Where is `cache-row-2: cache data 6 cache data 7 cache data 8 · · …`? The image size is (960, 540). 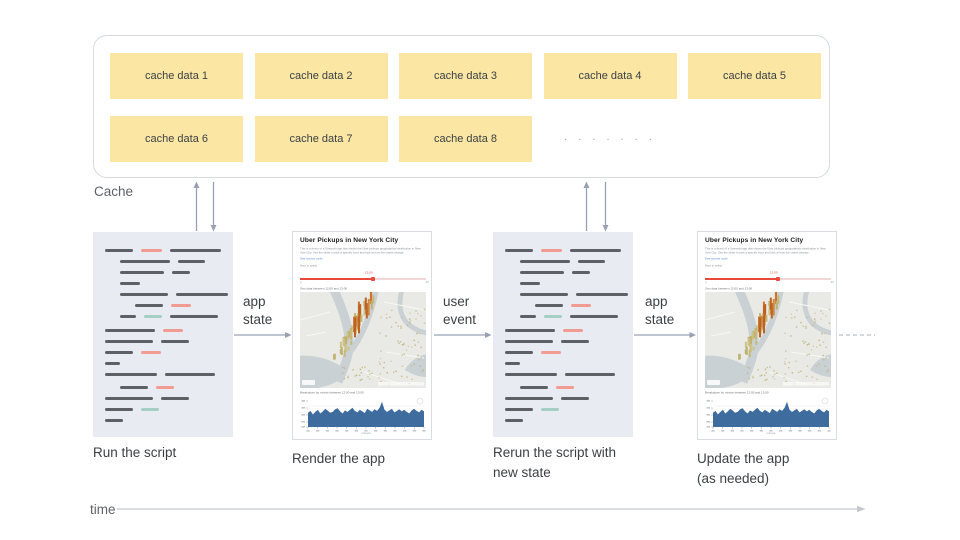
cache-row-2: cache data 6 cache data 7 cache data 8 · · … is located at coordinates (393, 139).